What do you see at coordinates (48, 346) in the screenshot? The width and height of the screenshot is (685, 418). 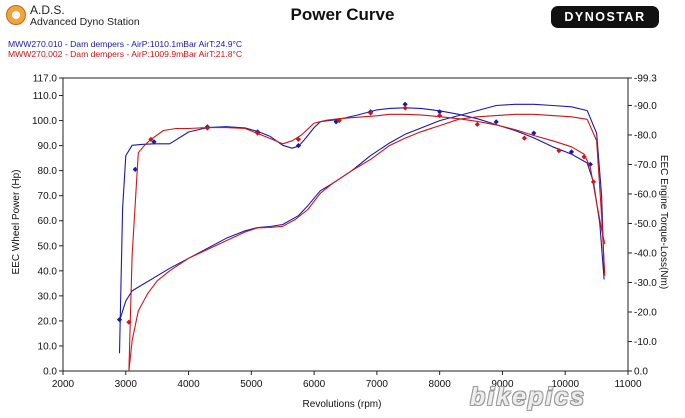 I see `y-tick-label: 10.0` at bounding box center [48, 346].